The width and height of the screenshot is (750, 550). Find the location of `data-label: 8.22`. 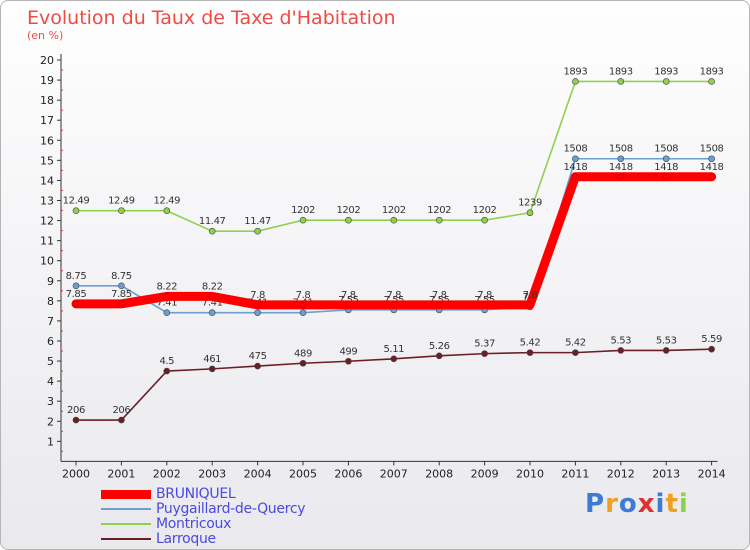

data-label: 8.22 is located at coordinates (166, 286).